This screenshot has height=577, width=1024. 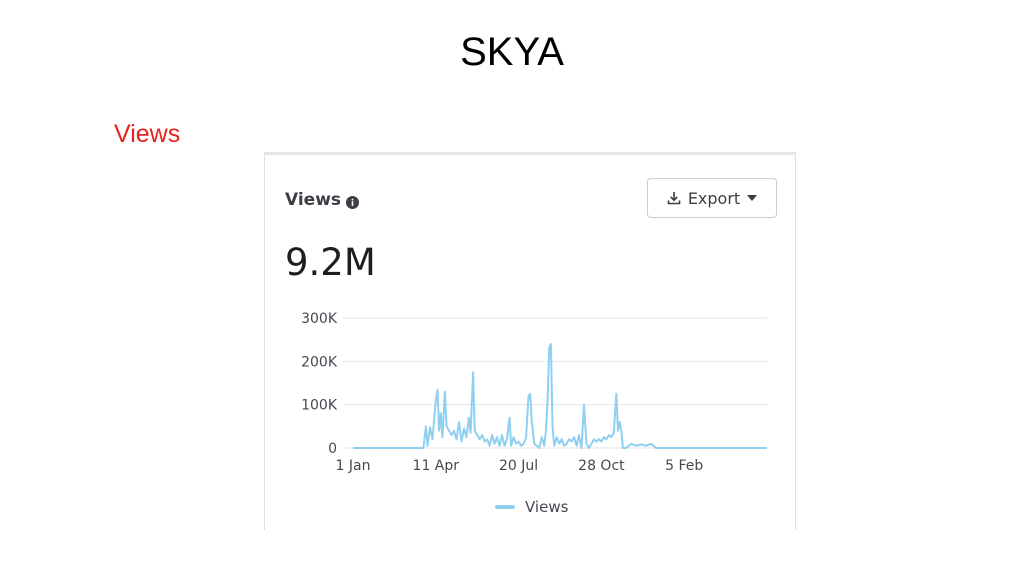 I want to click on x-tick-label: 20 Jul, so click(x=518, y=466).